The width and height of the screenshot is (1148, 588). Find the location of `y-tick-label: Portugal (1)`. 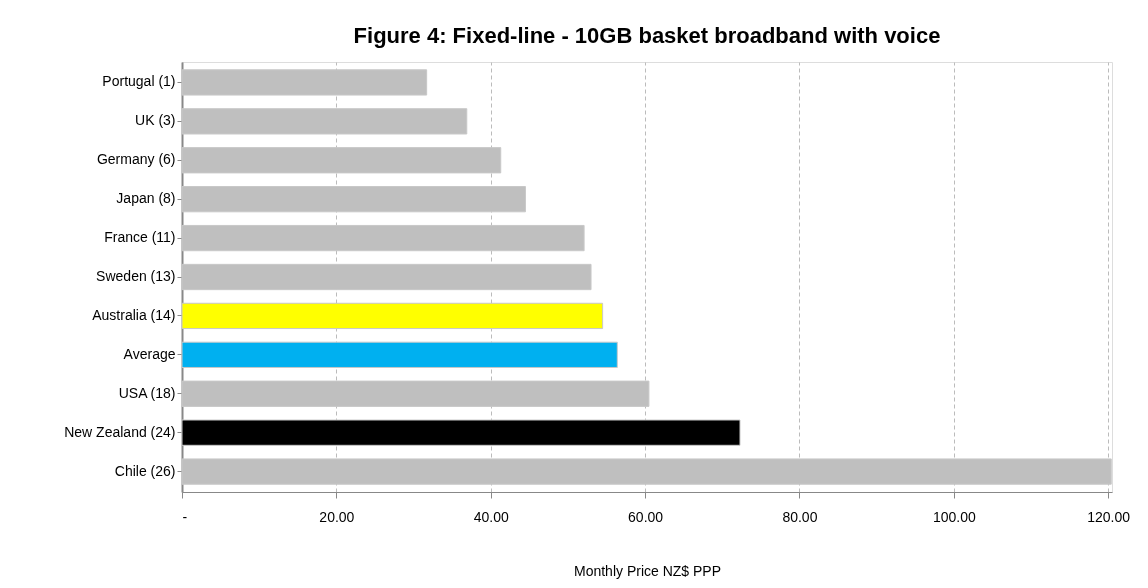

y-tick-label: Portugal (1) is located at coordinates (139, 81).